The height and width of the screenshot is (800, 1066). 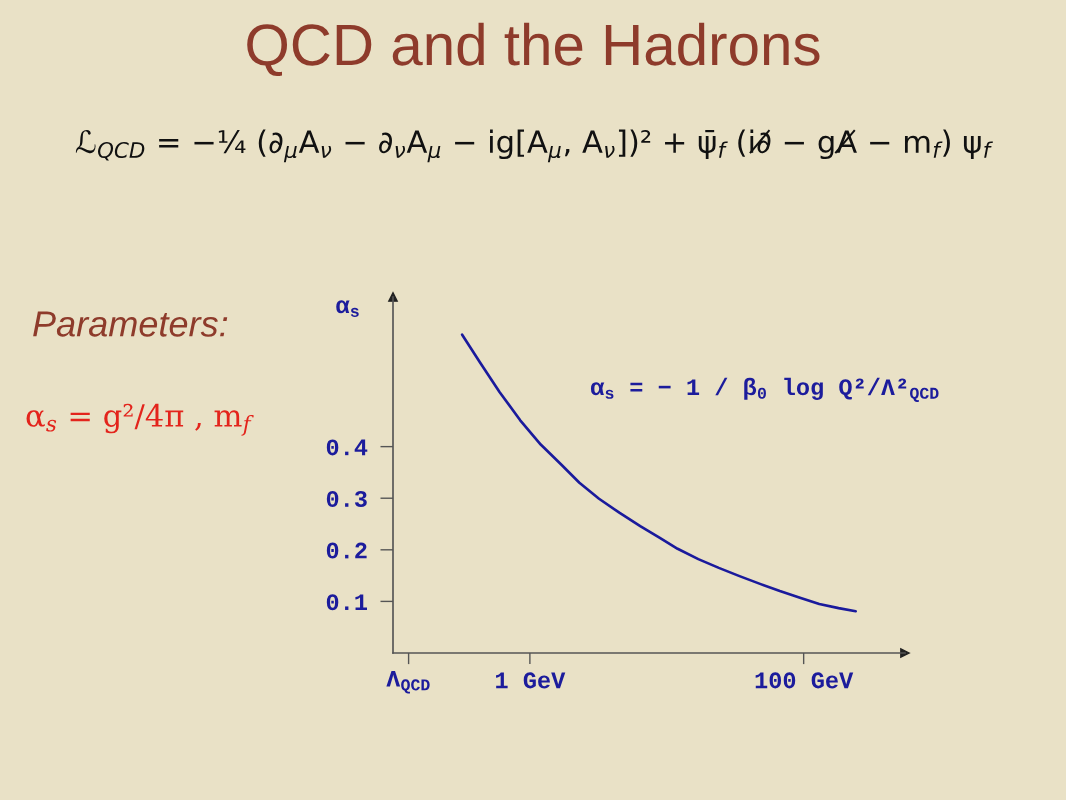 I want to click on x-tick-label: Λ$_{QCD}$, so click(x=408, y=682).